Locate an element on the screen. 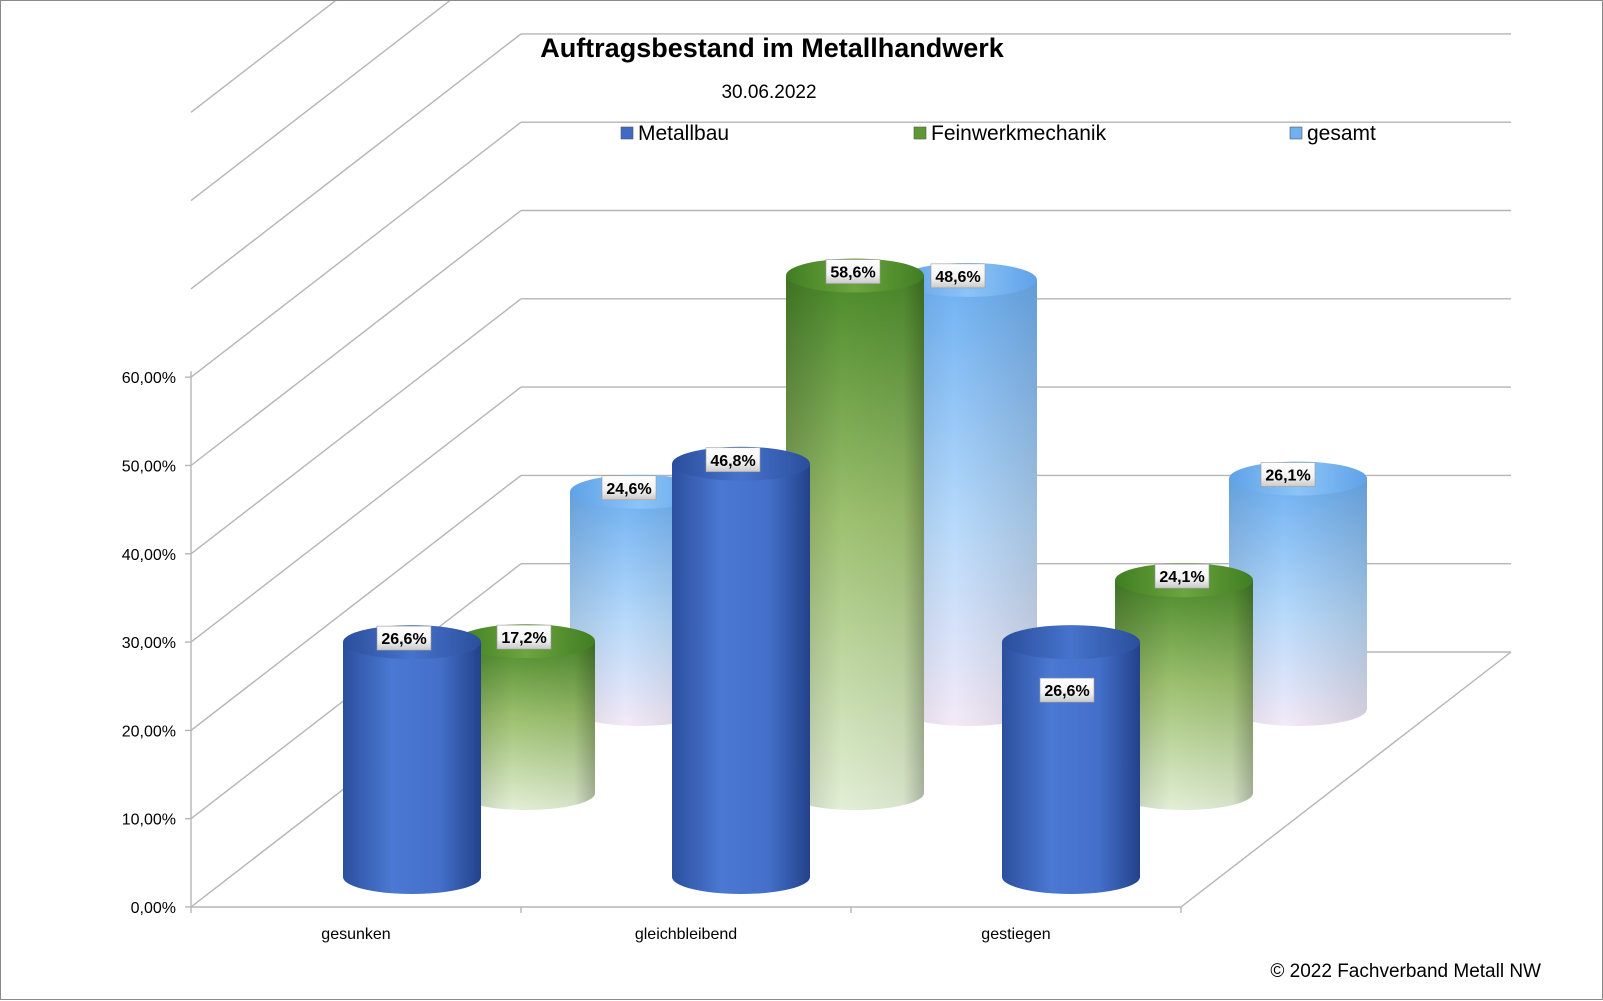  cylinder-top is located at coordinates (1071, 642).